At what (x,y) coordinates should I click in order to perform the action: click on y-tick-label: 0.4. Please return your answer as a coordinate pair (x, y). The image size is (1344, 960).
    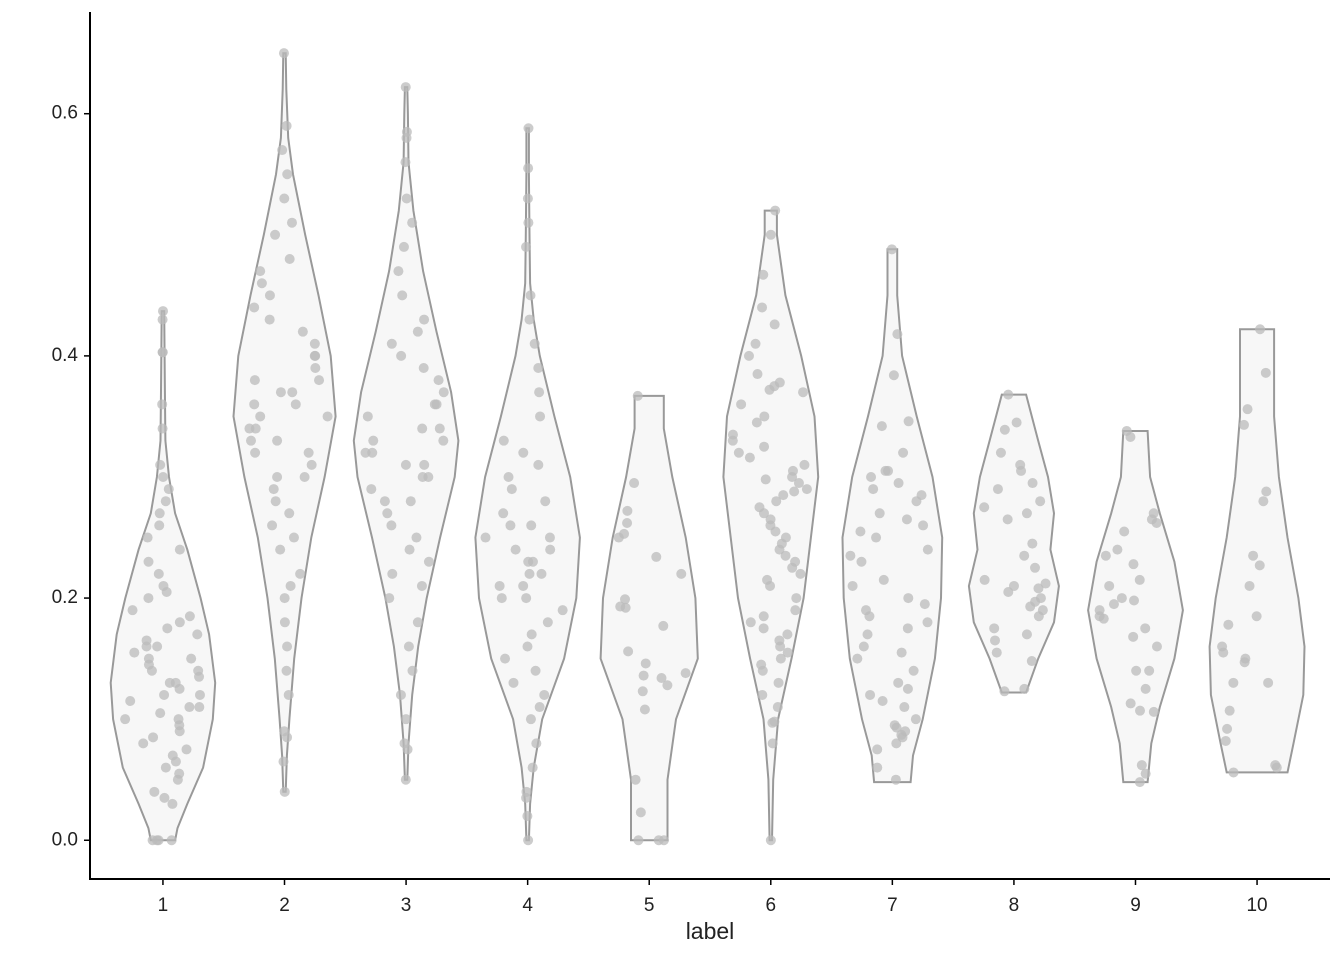
    Looking at the image, I should click on (65, 355).